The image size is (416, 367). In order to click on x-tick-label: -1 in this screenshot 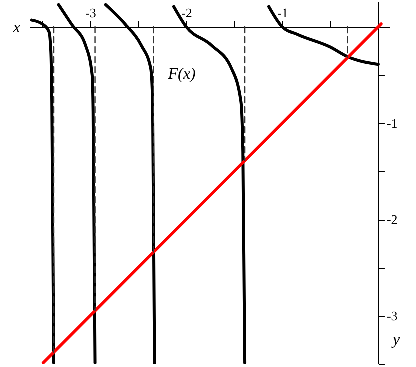, I will do `click(283, 13)`.